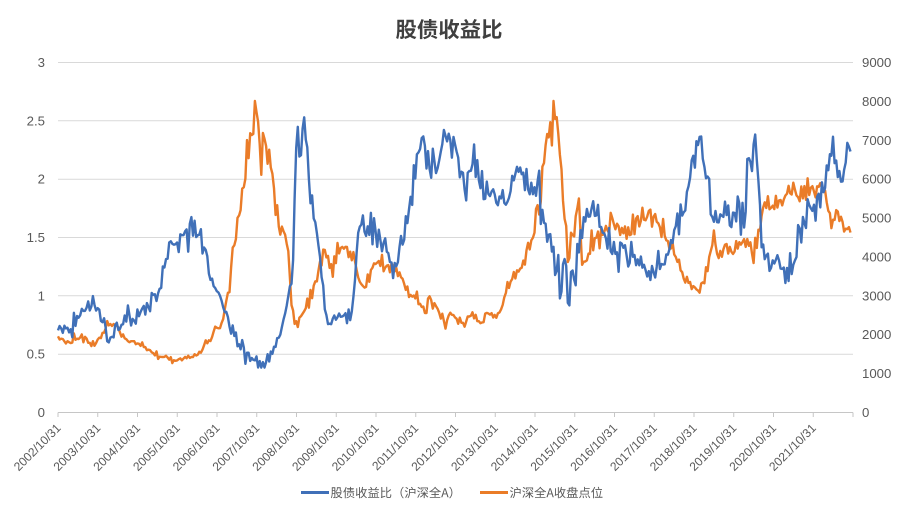 Image resolution: width=900 pixels, height=512 pixels. What do you see at coordinates (36, 237) in the screenshot?
I see `svg-text: 1.5` at bounding box center [36, 237].